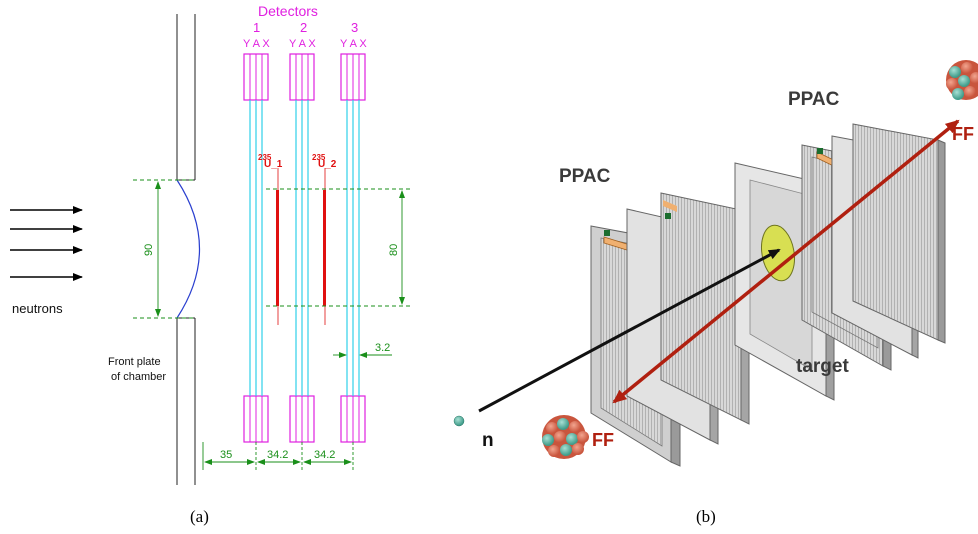 The image size is (978, 534). Describe the element at coordinates (277, 246) in the screenshot. I see `target-u1` at that location.